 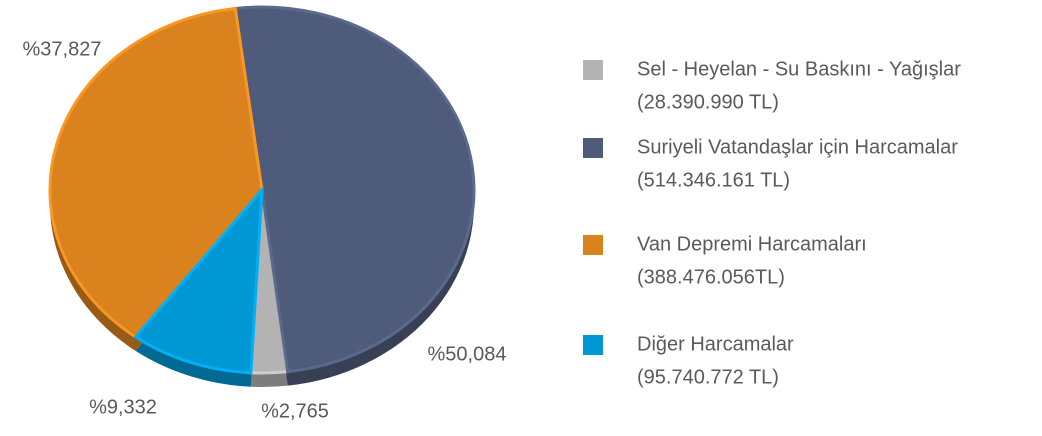 I want to click on legend-amount: (95.740.772 TL), so click(x=708, y=377).